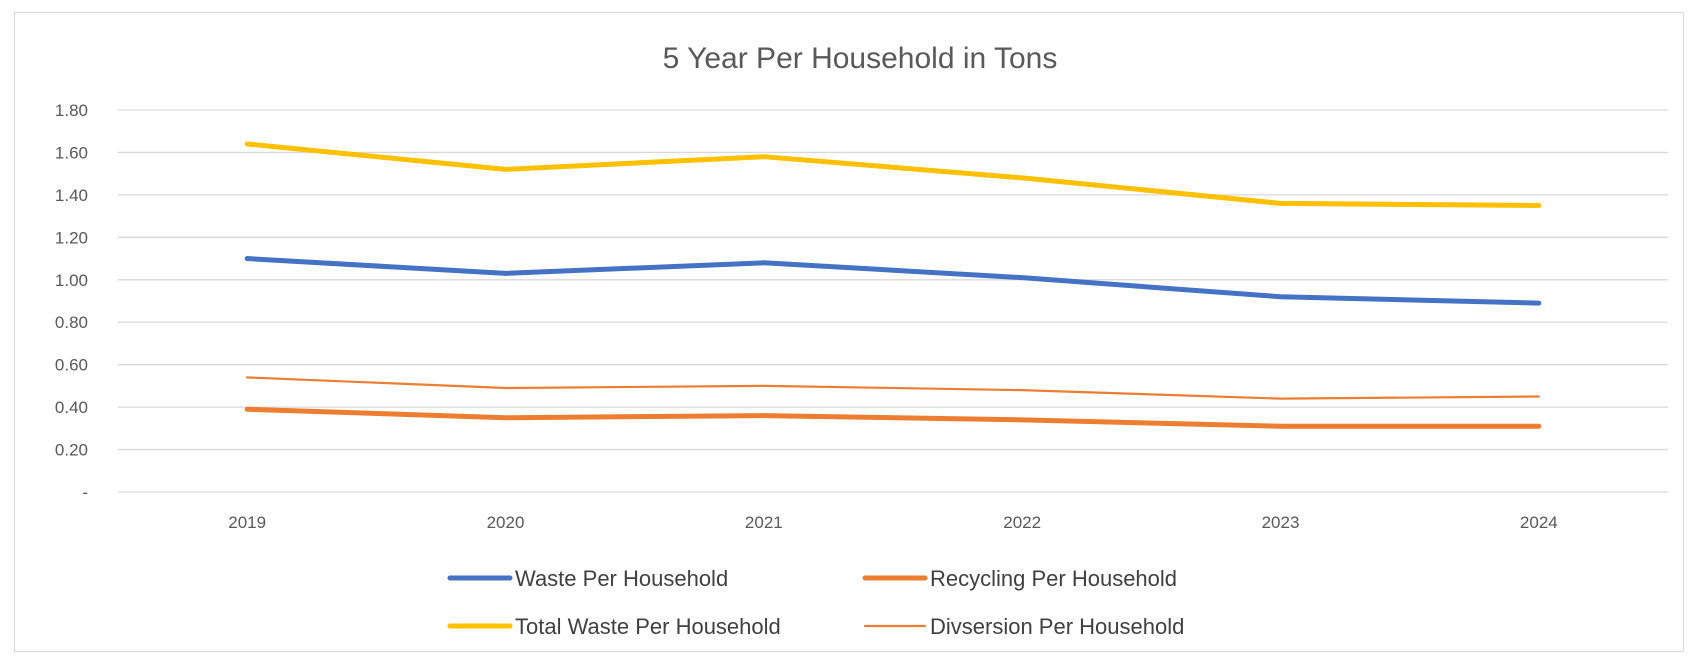  Describe the element at coordinates (71, 237) in the screenshot. I see `y-tick-label: 1.20` at that location.